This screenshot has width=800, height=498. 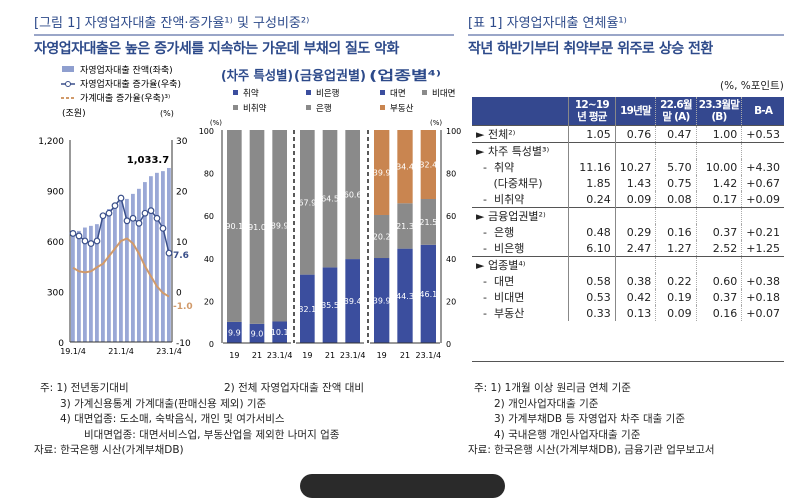 What do you see at coordinates (546, 403) in the screenshot?
I see `footnote: 2) 개인사업자대출 기준` at bounding box center [546, 403].